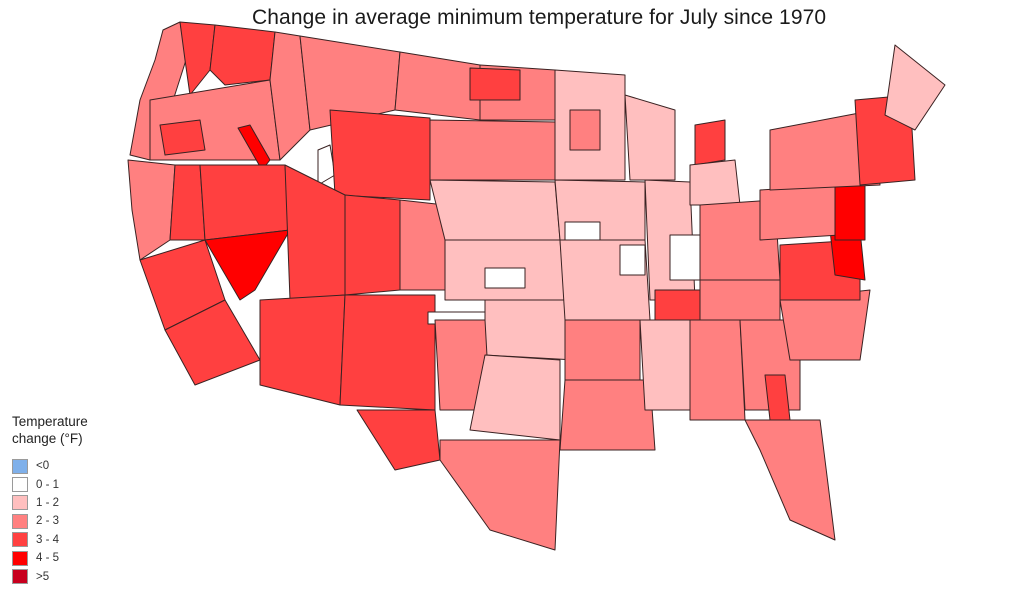 This screenshot has width=1024, height=600. I want to click on map-region: Maine: 1 - 2, so click(915, 87).